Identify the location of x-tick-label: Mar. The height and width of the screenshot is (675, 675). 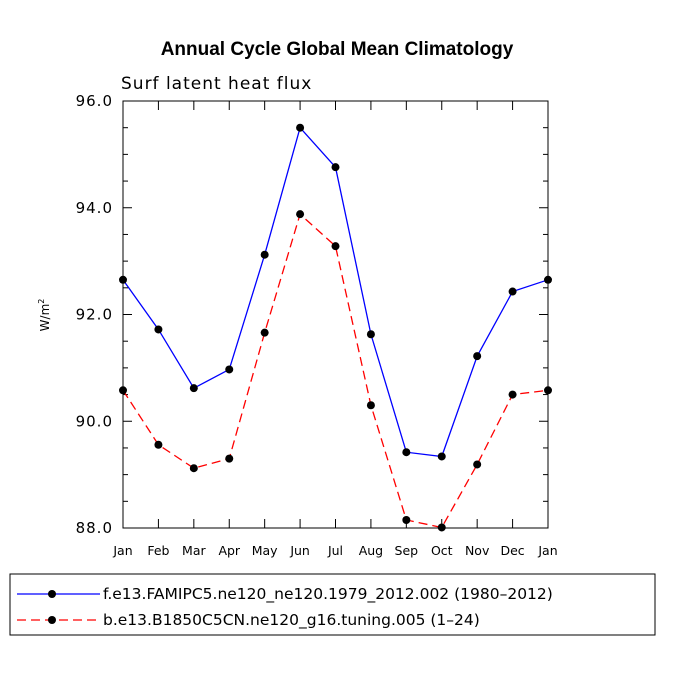
(194, 550).